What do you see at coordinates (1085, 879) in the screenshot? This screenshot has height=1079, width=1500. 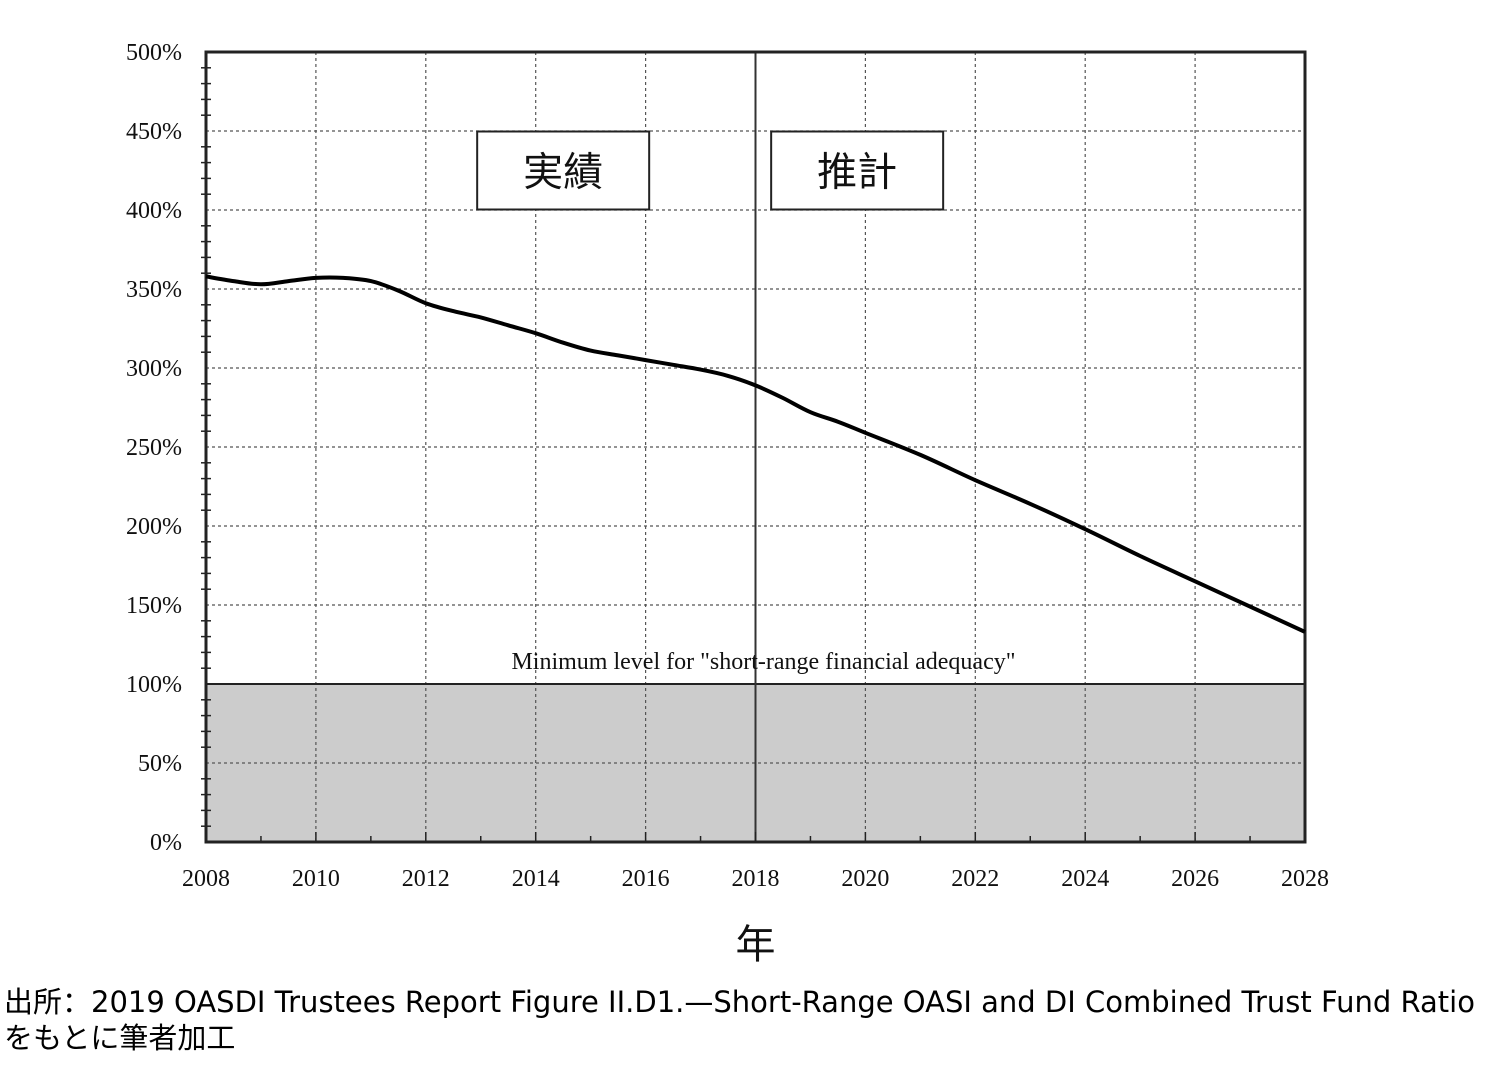 I see `x-tick-label: 2024` at bounding box center [1085, 879].